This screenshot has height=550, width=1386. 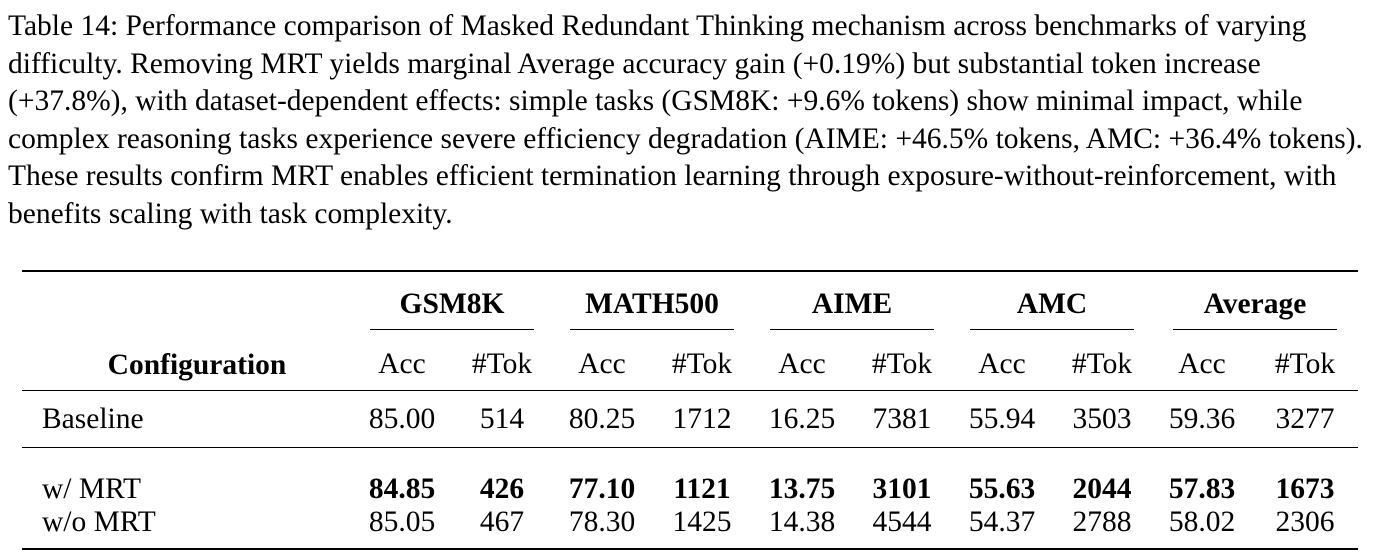 I want to click on cell: 54.37, so click(x=1002, y=528).